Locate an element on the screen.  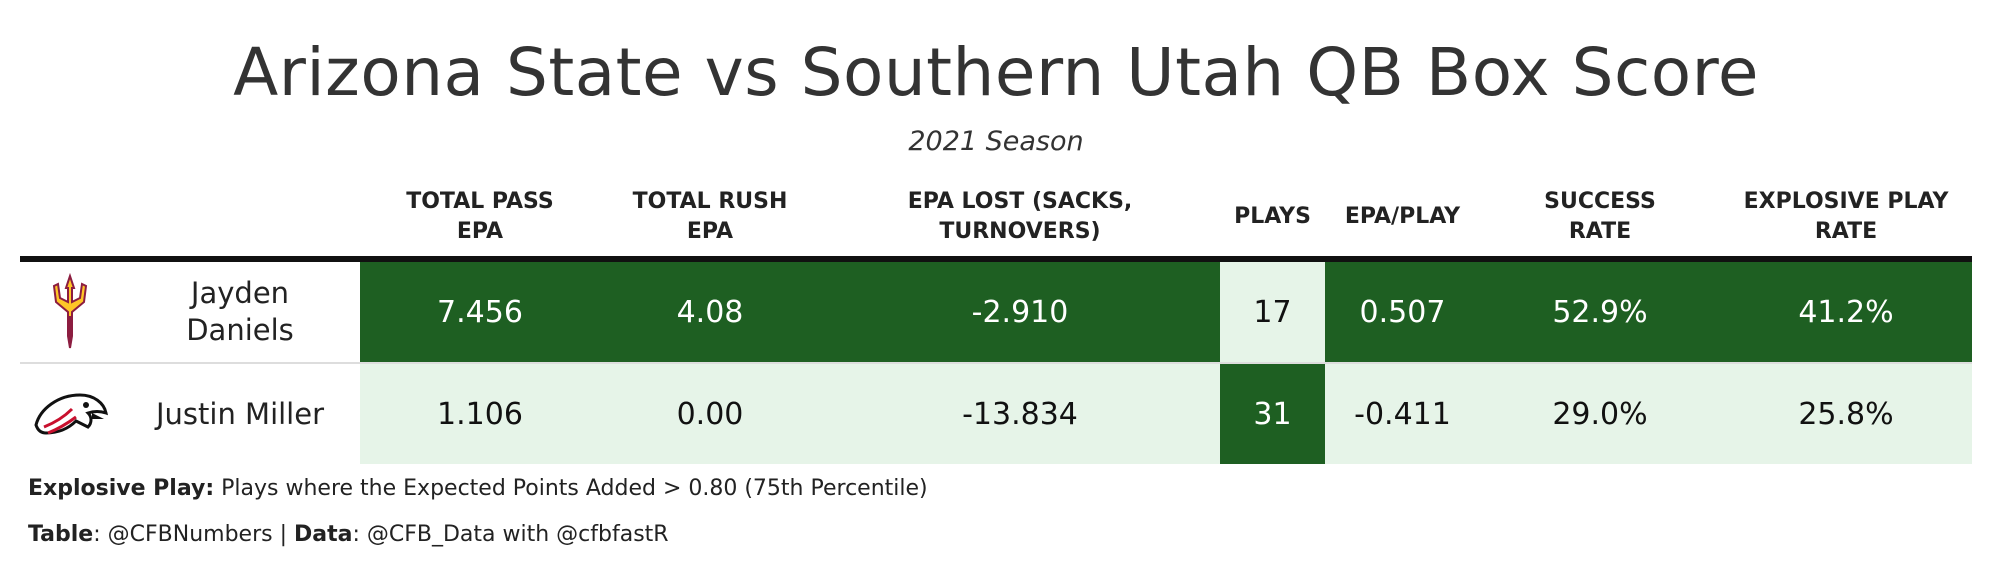
epa-per-play-cell: 0.507 is located at coordinates (1402, 312).